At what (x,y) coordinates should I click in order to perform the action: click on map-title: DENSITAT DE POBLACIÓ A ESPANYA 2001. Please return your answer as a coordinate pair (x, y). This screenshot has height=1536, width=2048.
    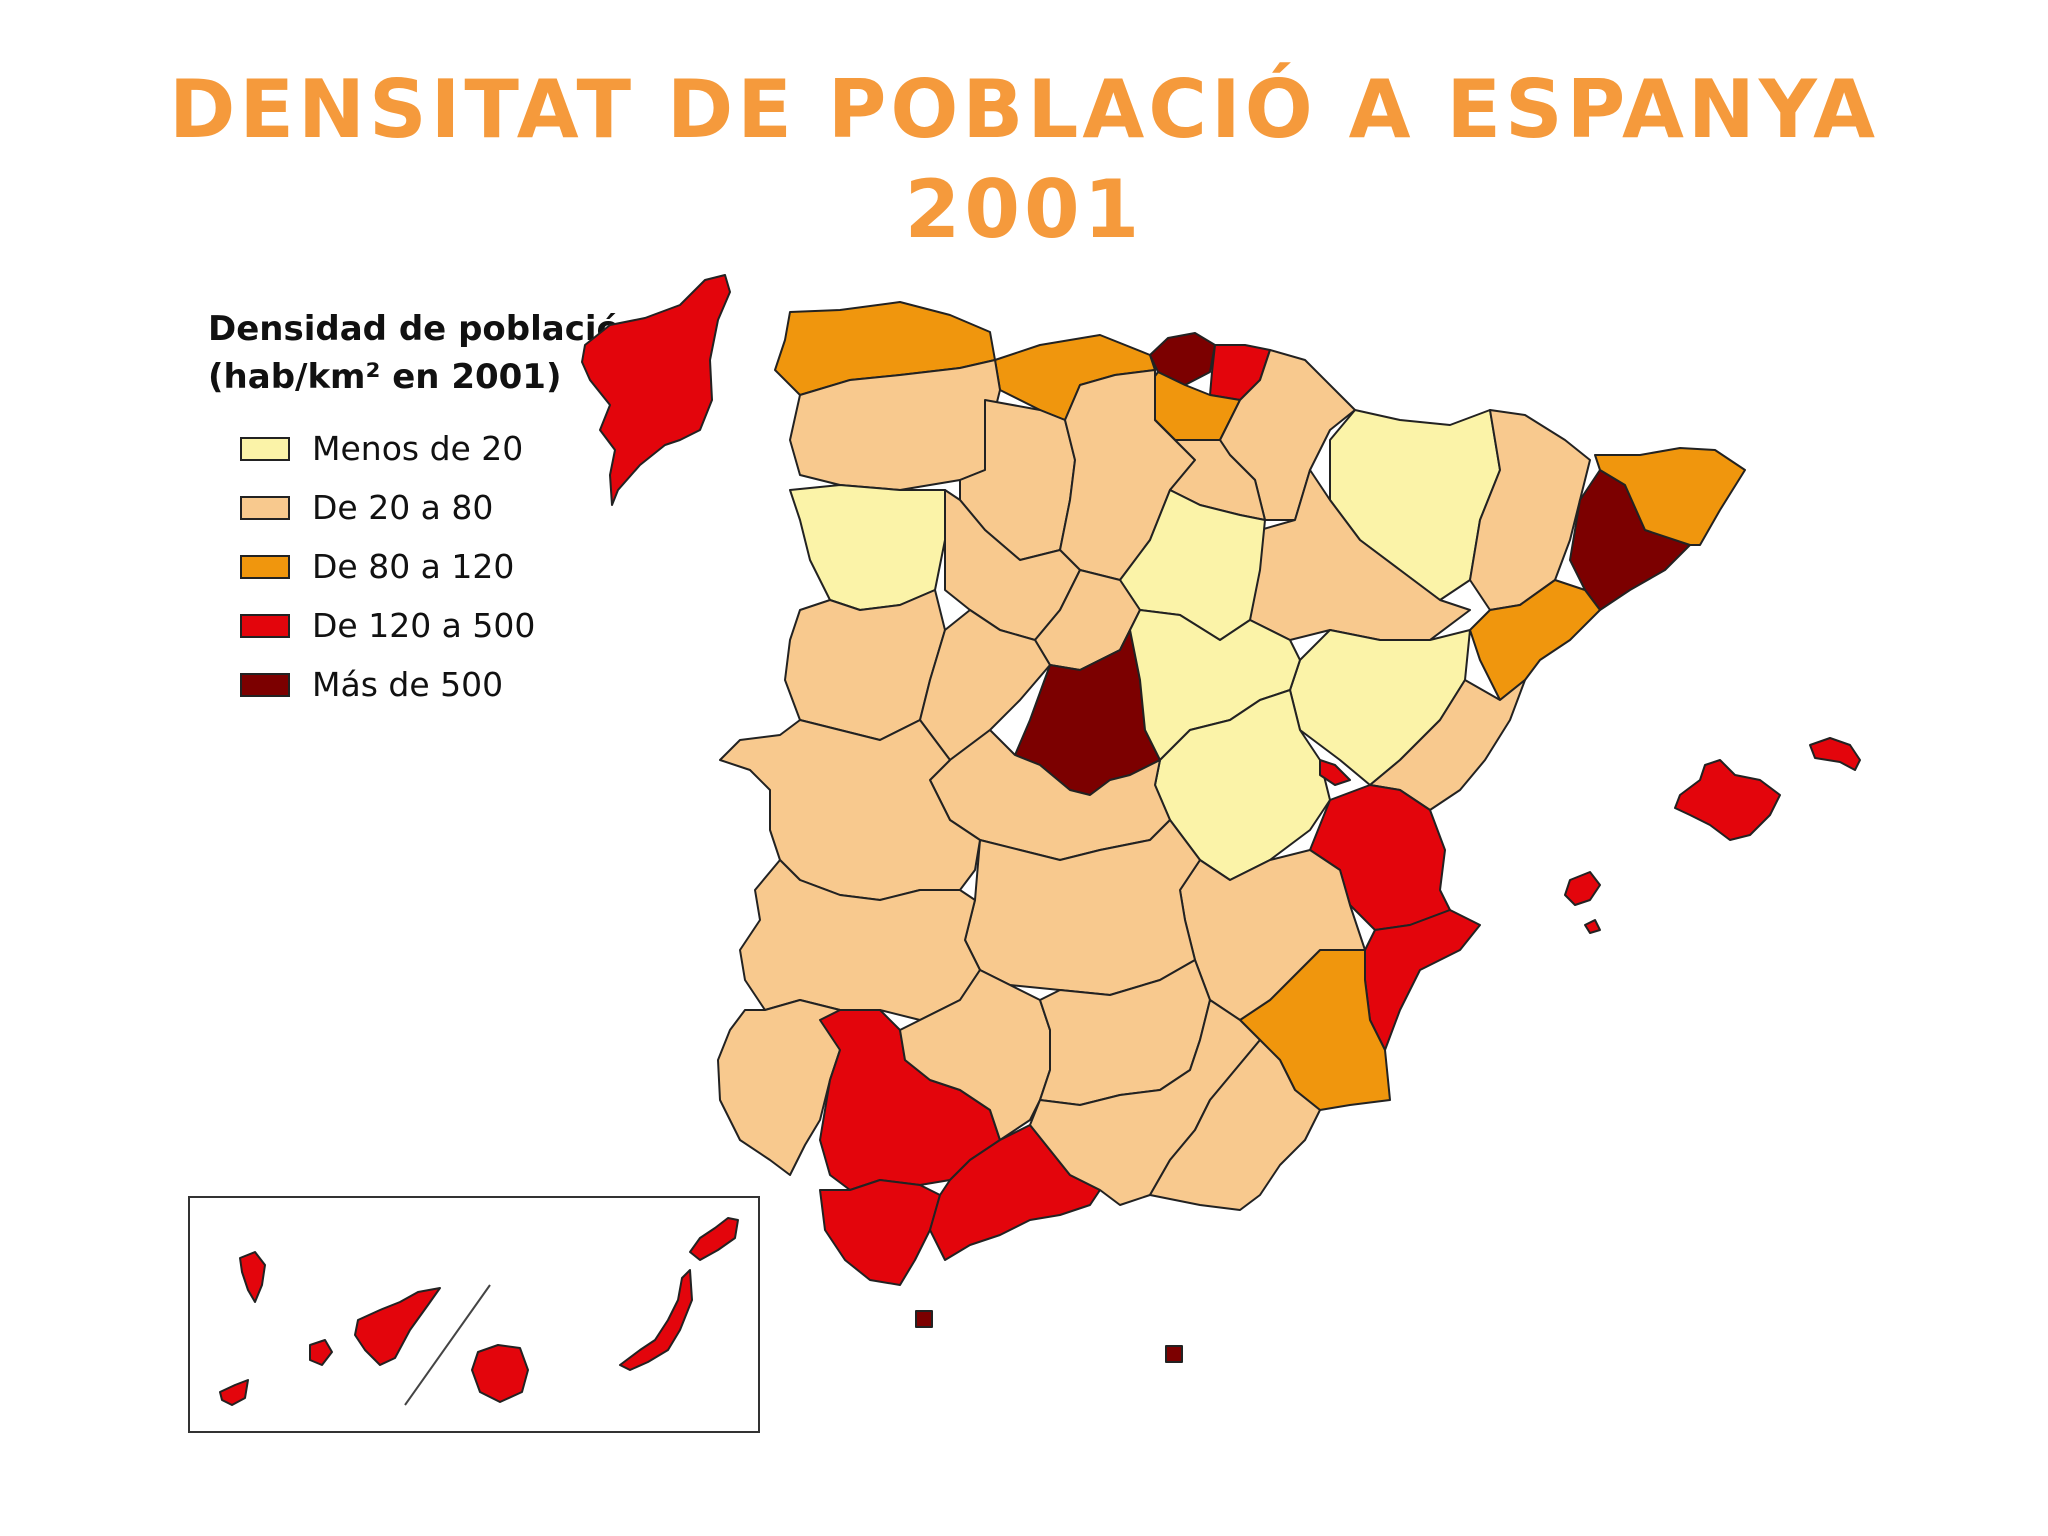
    Looking at the image, I should click on (1024, 160).